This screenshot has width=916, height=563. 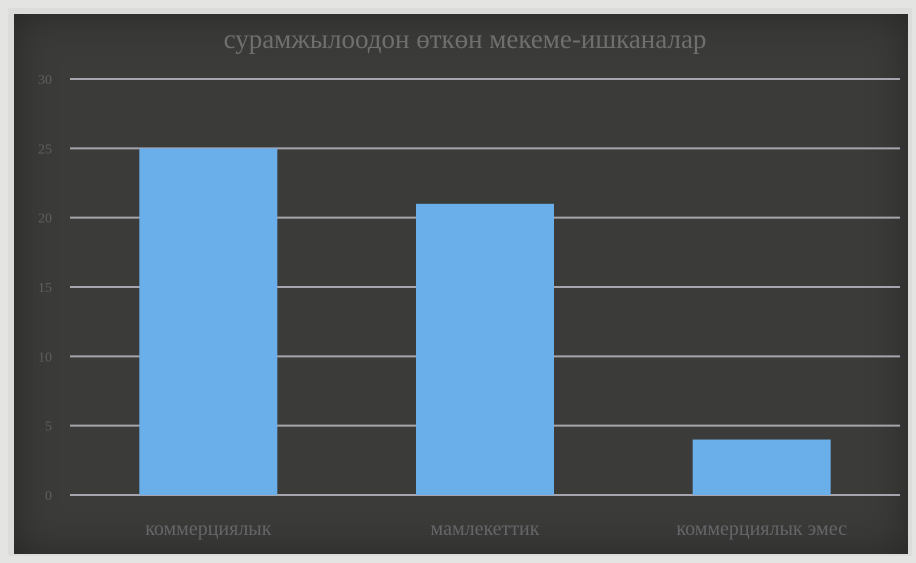 I want to click on y-axis-ticks: 0 5 10 15 20 25 30, so click(x=45, y=288).